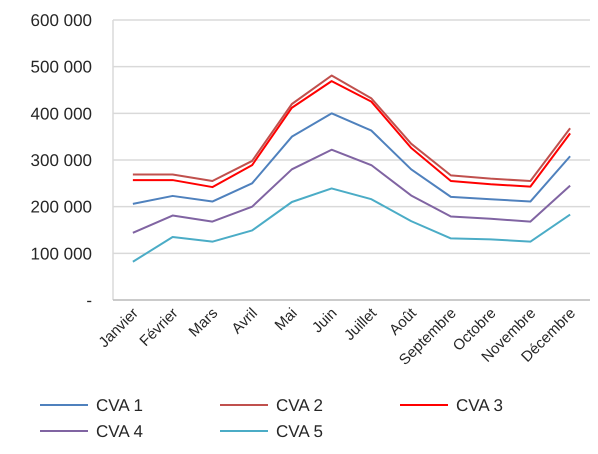  I want to click on y-tick-label: 100 000, so click(61, 254).